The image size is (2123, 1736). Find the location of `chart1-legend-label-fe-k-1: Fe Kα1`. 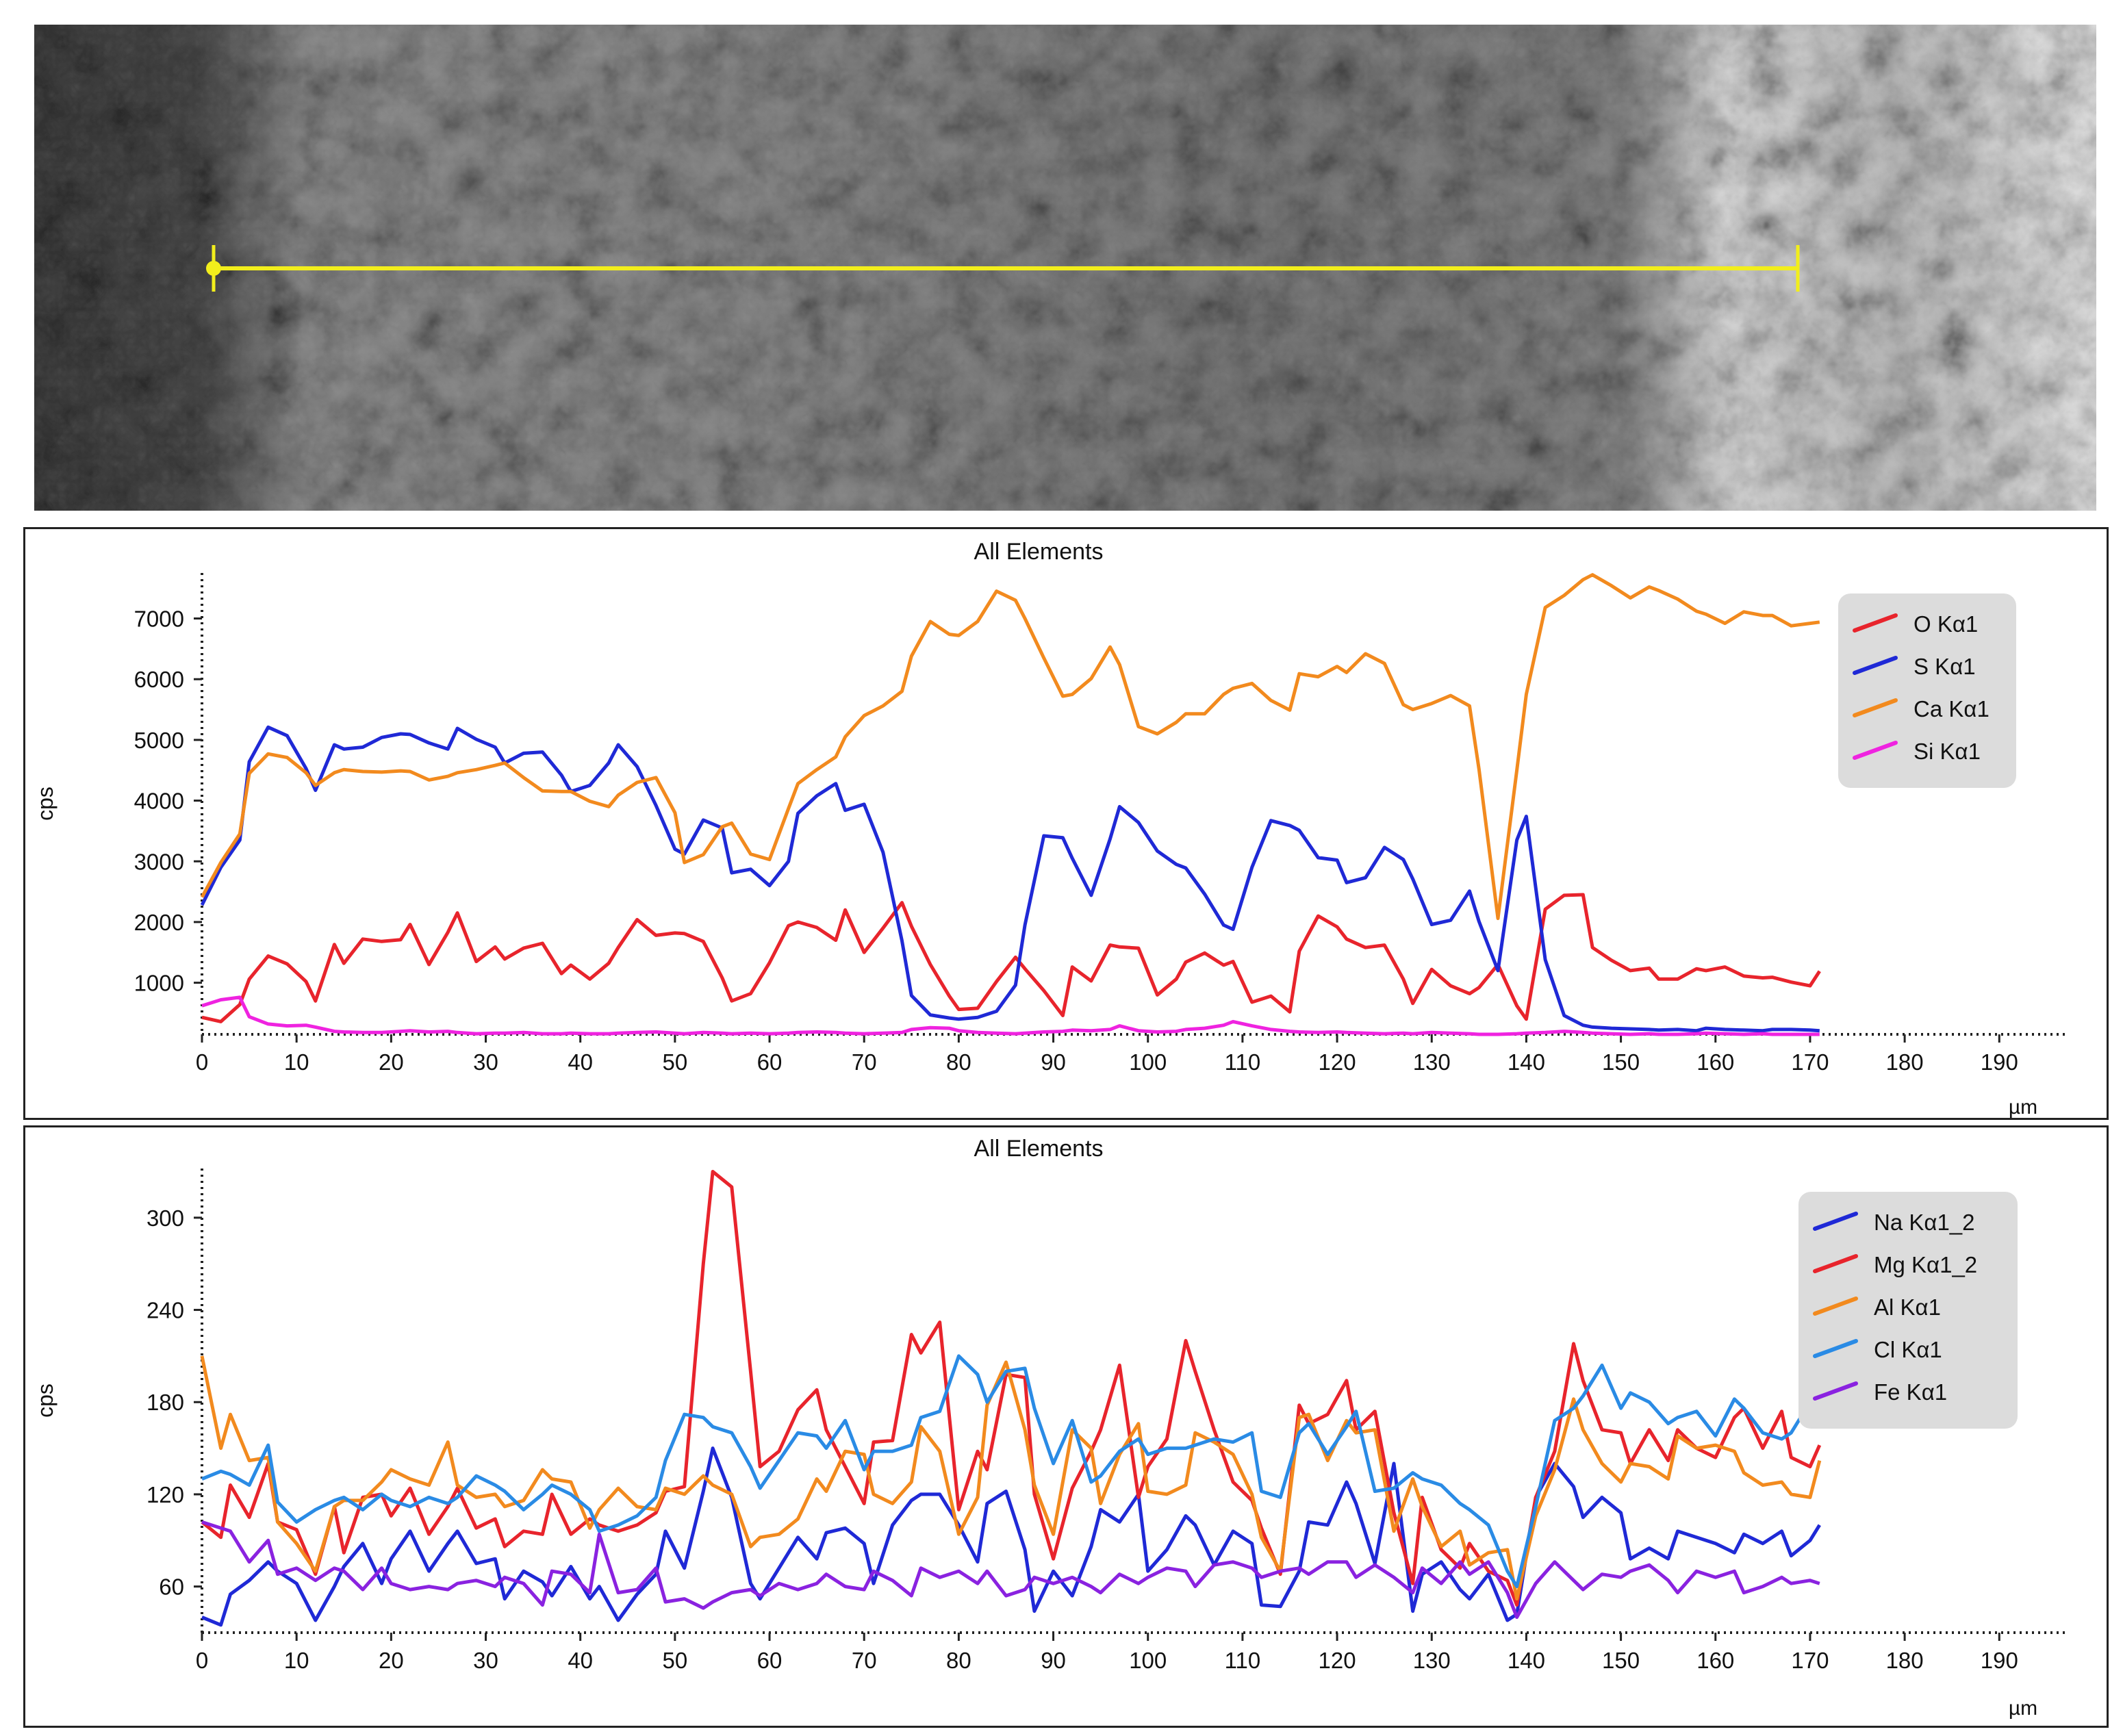

chart1-legend-label-fe-k-1: Fe Kα1 is located at coordinates (1910, 1392).